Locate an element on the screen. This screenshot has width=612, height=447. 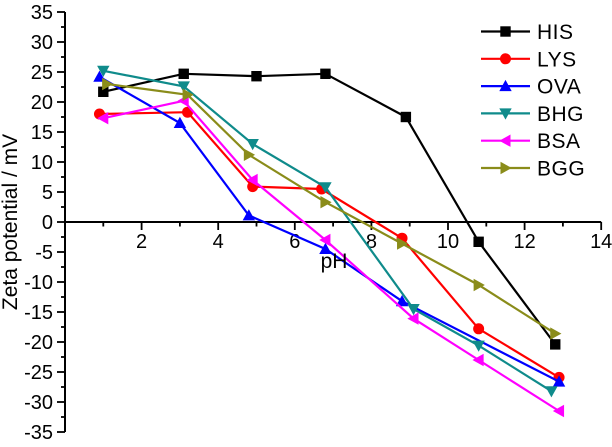
y-tick-label: -35 is located at coordinates (38, 432).